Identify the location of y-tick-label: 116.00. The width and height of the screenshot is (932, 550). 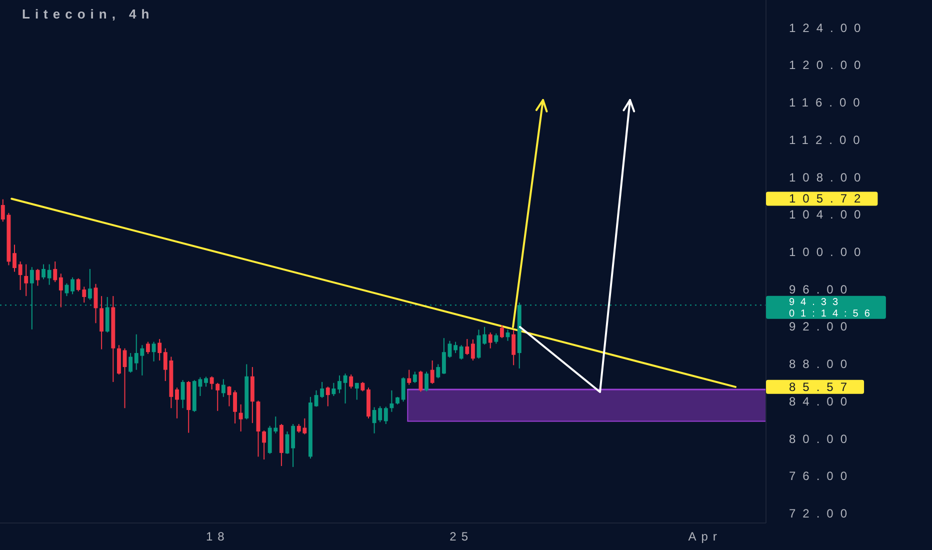
(828, 103).